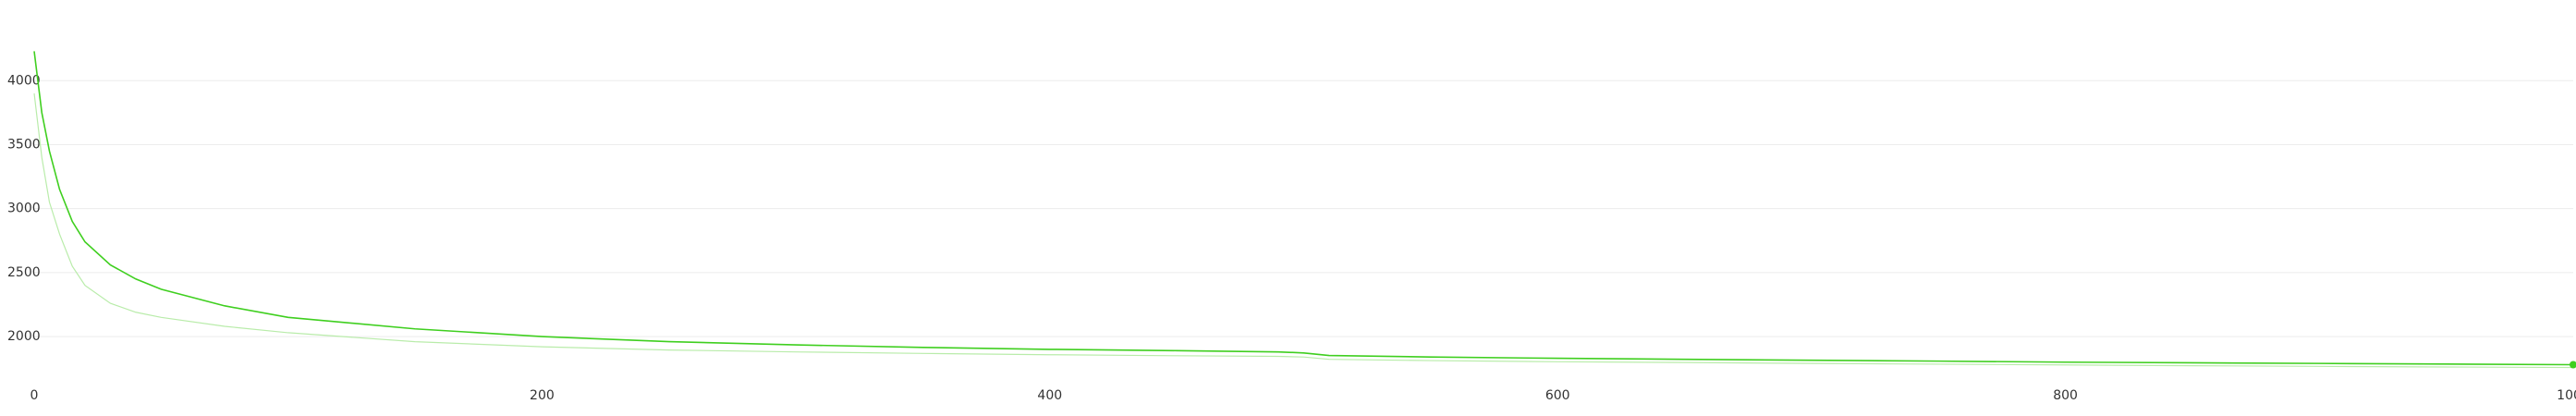  What do you see at coordinates (542, 395) in the screenshot?
I see `x-tick-label: 200` at bounding box center [542, 395].